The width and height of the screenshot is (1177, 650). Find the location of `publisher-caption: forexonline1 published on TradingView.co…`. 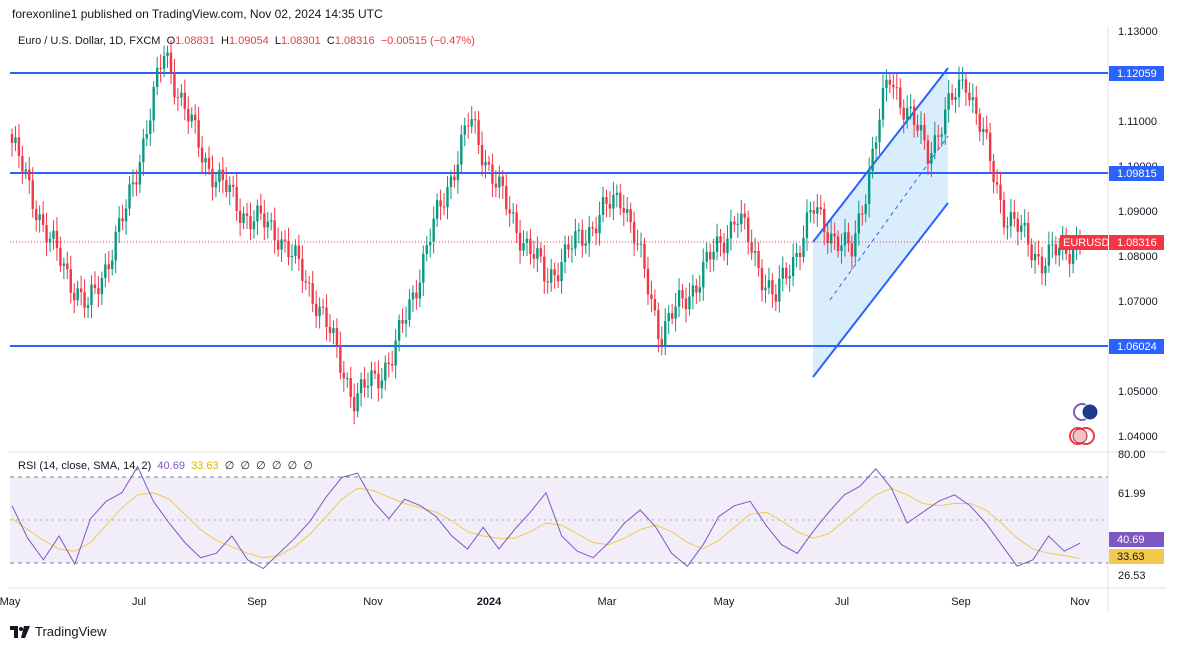

publisher-caption: forexonline1 published on TradingView.co… is located at coordinates (197, 14).